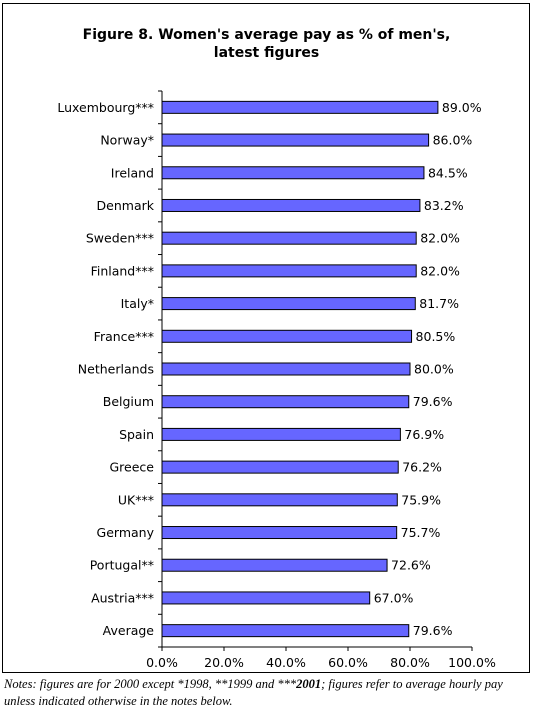 This screenshot has height=716, width=533. Describe the element at coordinates (448, 172) in the screenshot. I see `data-label: 84.5%` at that location.